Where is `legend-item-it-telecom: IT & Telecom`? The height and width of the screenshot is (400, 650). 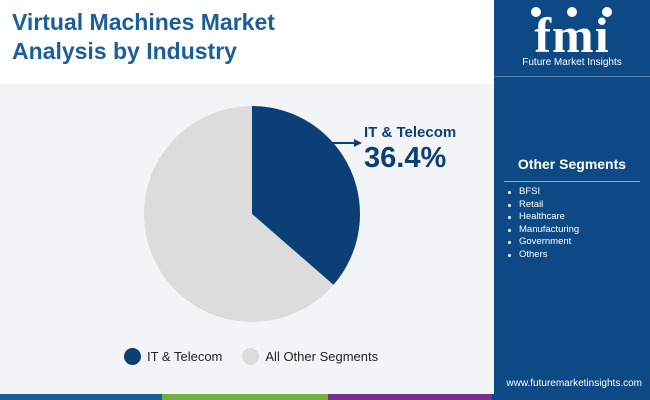 legend-item-it-telecom: IT & Telecom is located at coordinates (173, 356).